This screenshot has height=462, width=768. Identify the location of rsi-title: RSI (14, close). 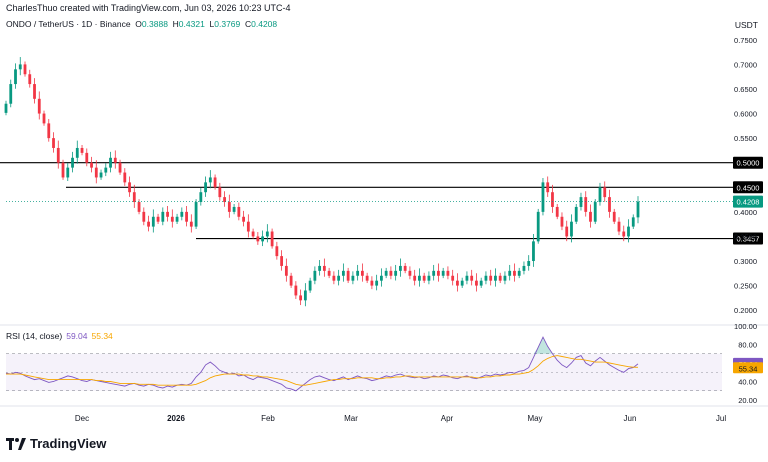
(34, 336).